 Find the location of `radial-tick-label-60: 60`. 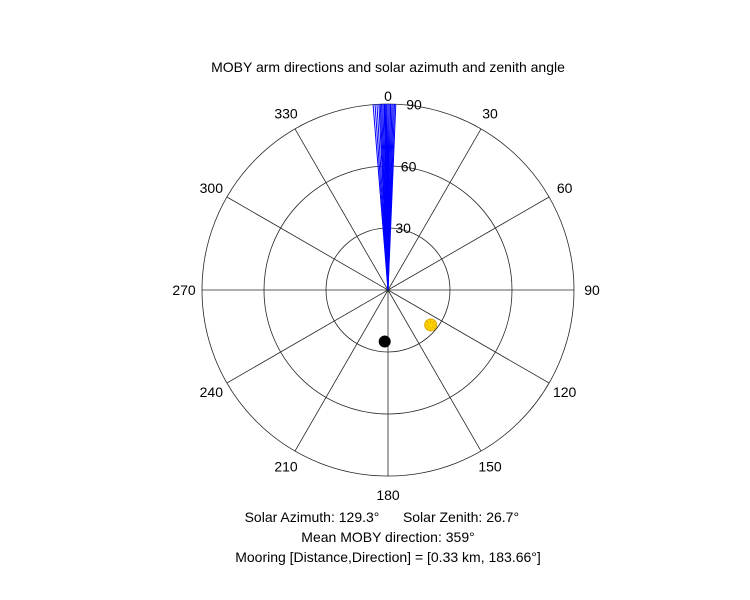

radial-tick-label-60: 60 is located at coordinates (409, 166).